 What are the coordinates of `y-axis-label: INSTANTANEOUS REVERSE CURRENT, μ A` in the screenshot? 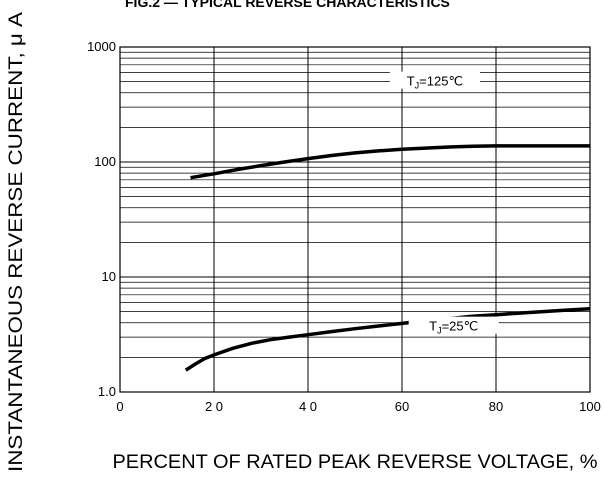 It's located at (16, 242).